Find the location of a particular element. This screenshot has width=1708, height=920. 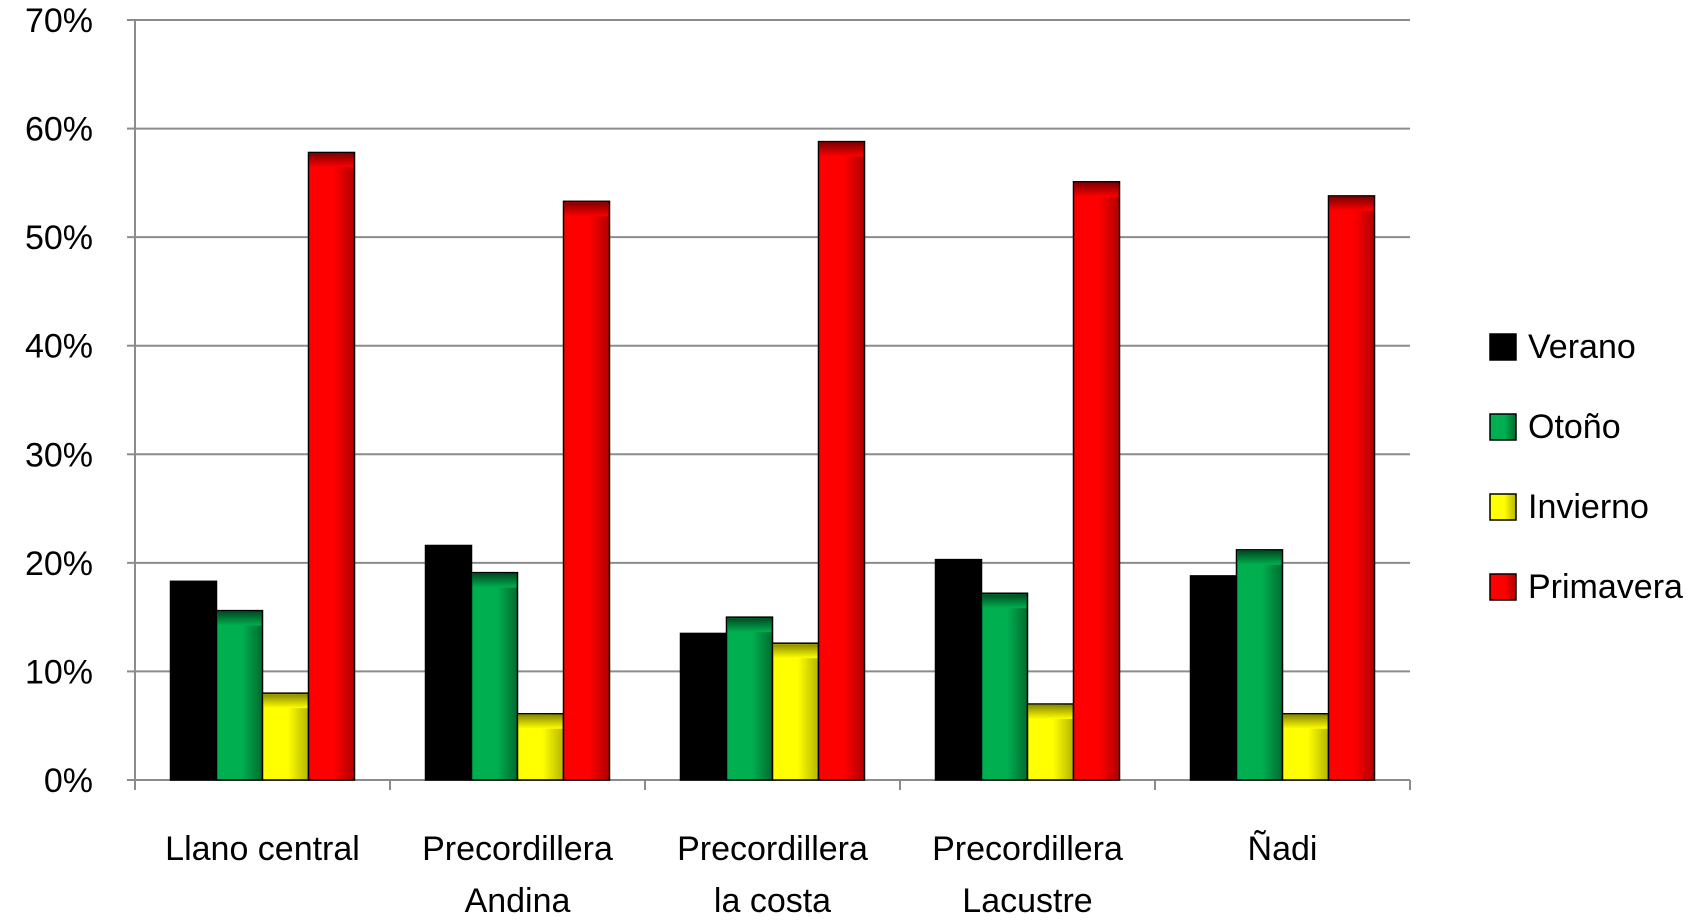

y-tick-label: 0% is located at coordinates (68, 781).